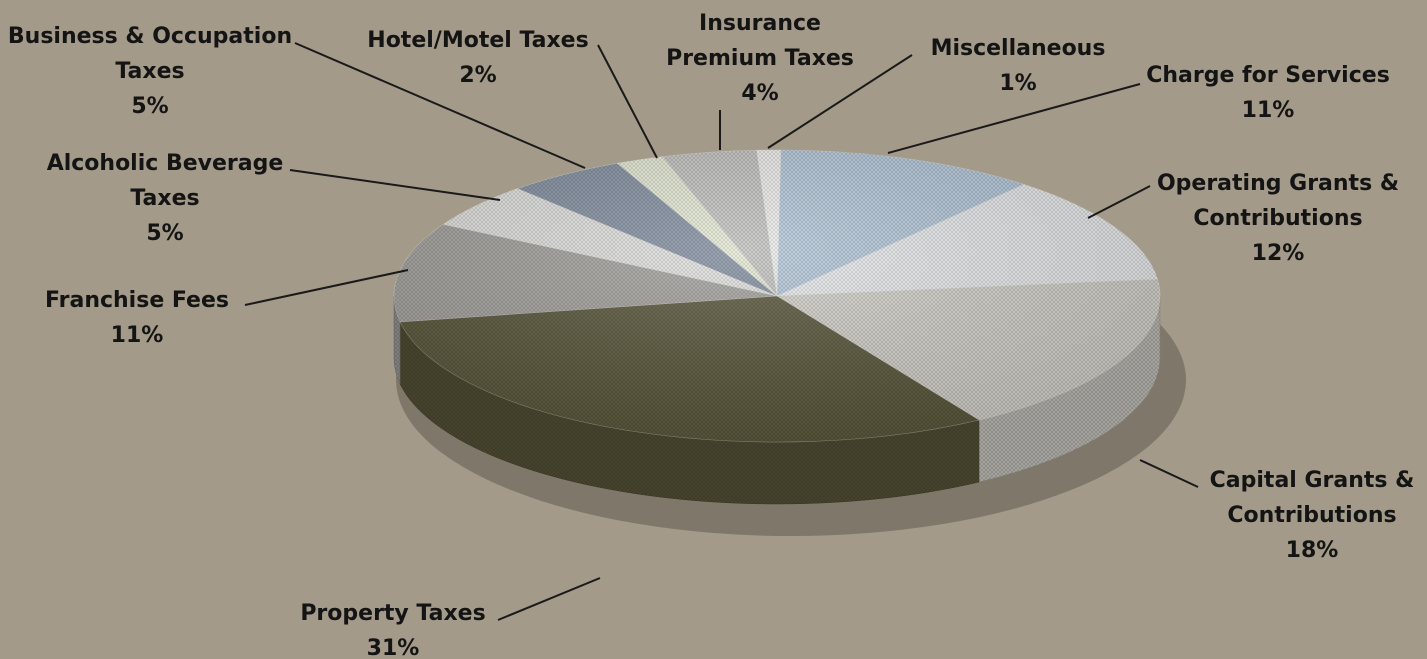 Image resolution: width=1427 pixels, height=659 pixels. Describe the element at coordinates (165, 163) in the screenshot. I see `slice-label-text: Alcoholic Beverage` at that location.